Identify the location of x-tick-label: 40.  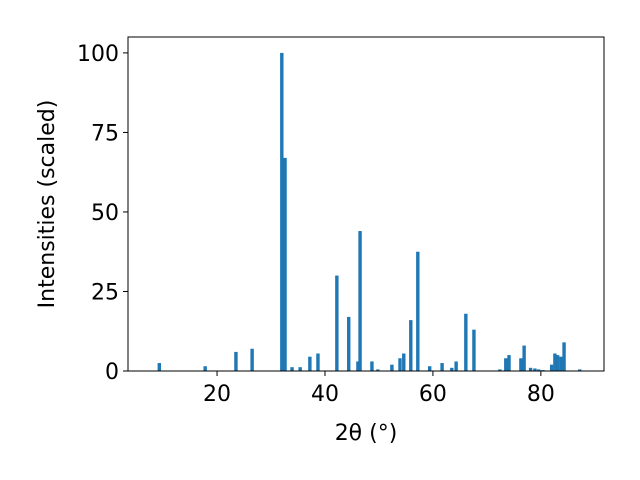
(325, 394).